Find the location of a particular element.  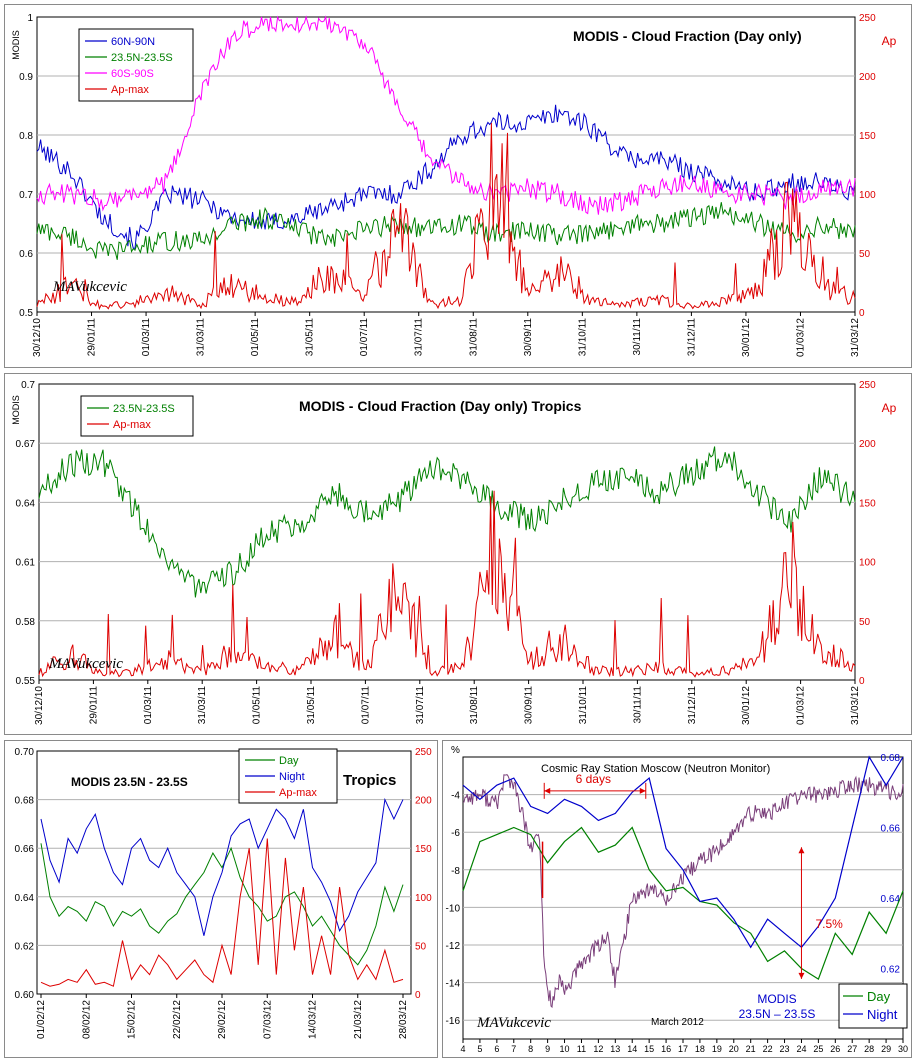

x-tick-label: 4 is located at coordinates (462, 1049).